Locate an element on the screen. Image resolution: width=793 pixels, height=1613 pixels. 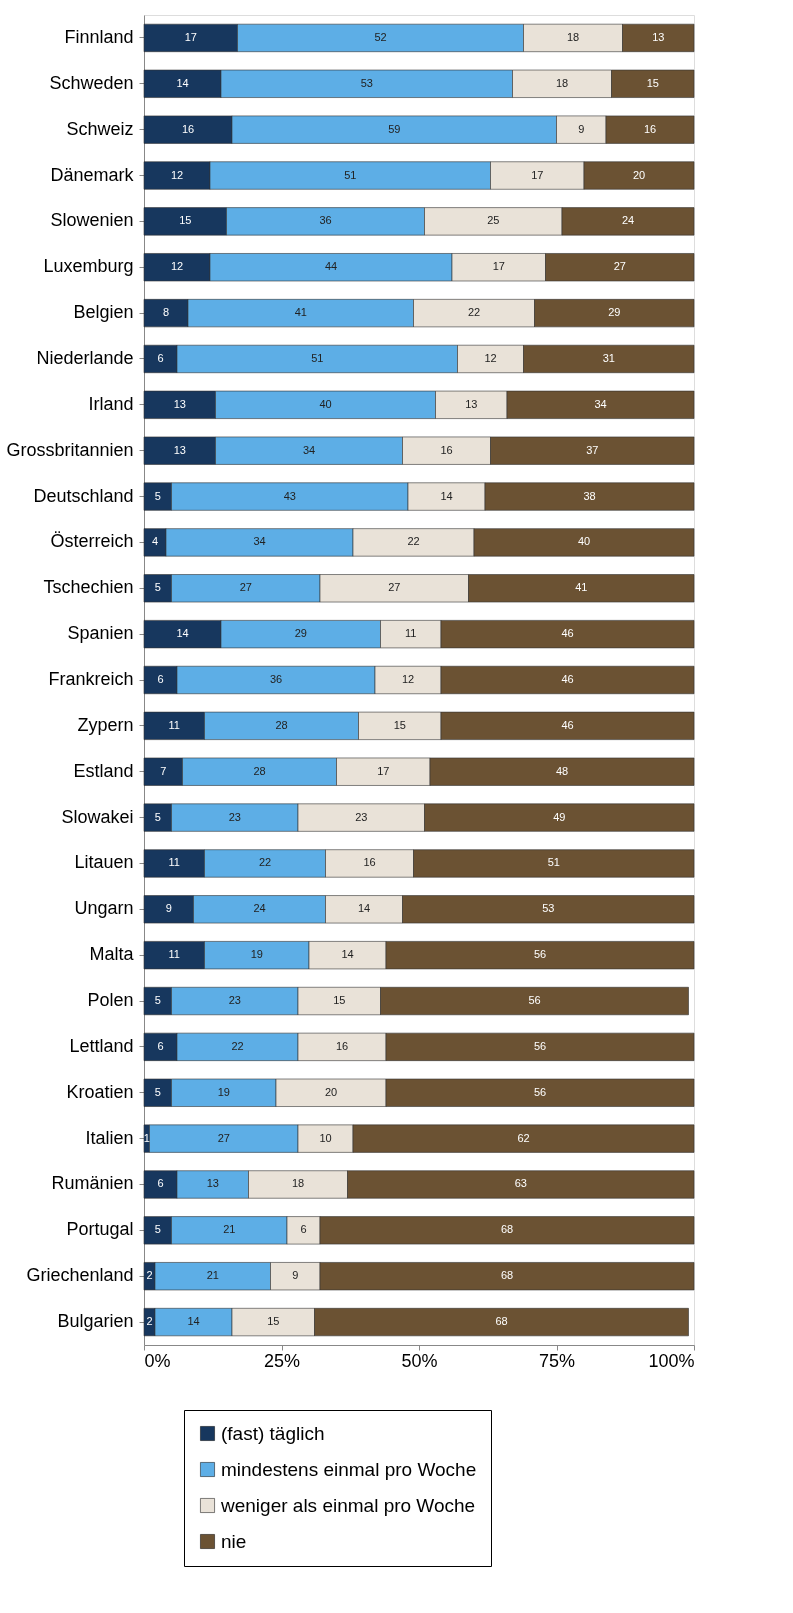
data-label: 2 is located at coordinates (149, 1321).